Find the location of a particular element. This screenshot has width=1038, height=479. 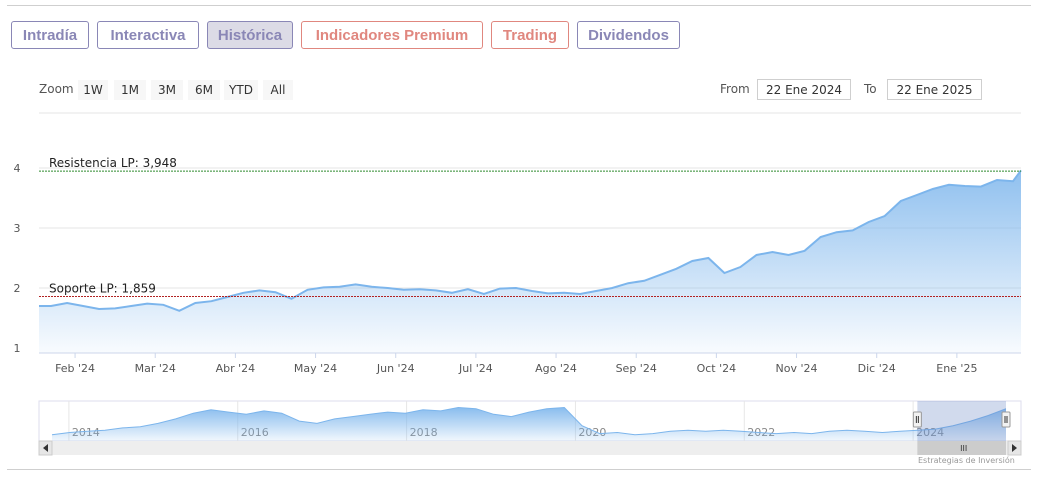

scrollbar-thumb is located at coordinates (961, 448).